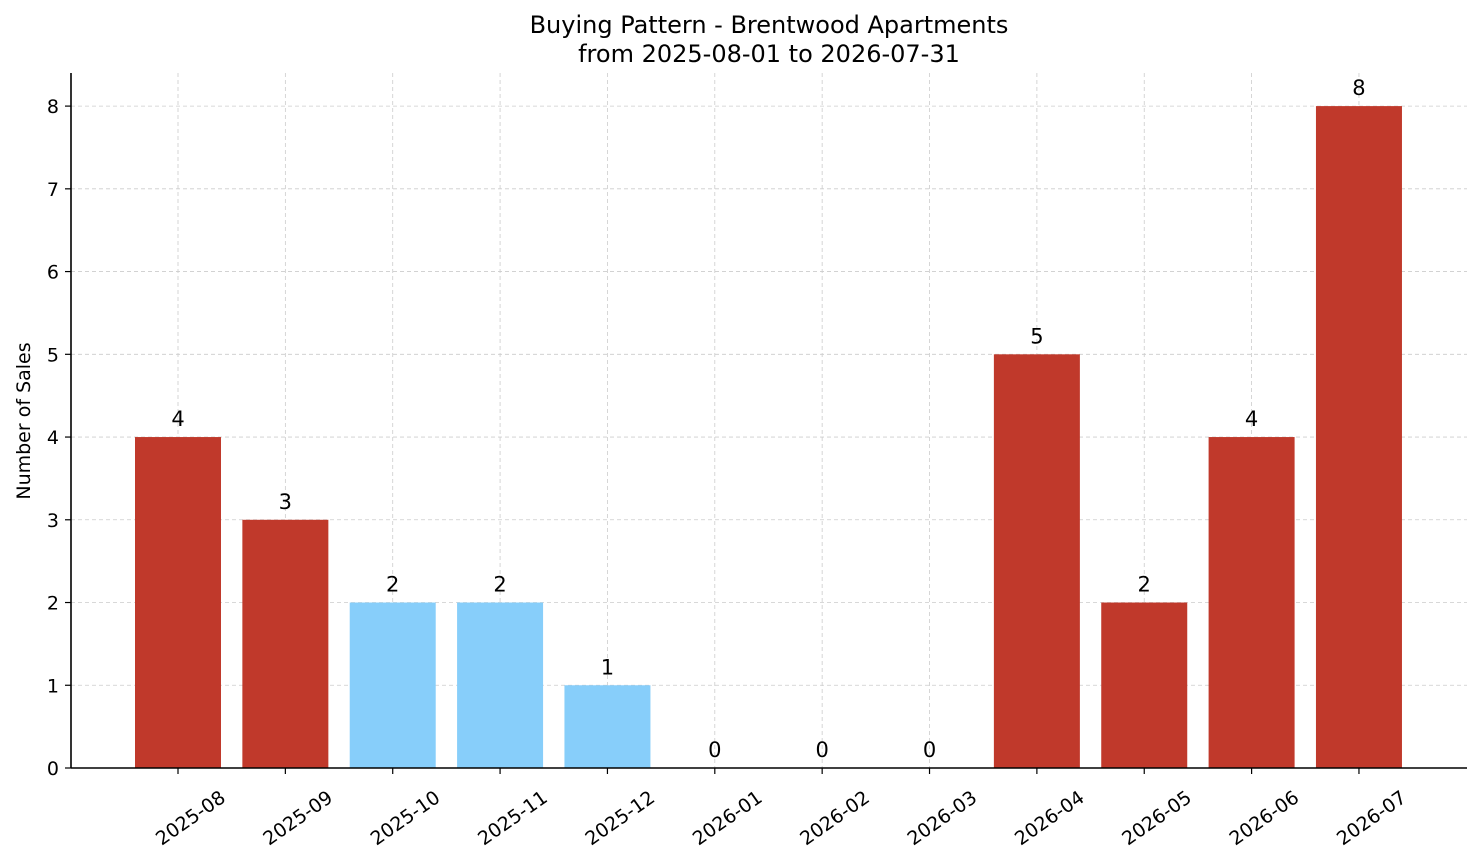 Image resolution: width=1481 pixels, height=867 pixels. I want to click on x-tick-label: 2025-12, so click(620, 819).